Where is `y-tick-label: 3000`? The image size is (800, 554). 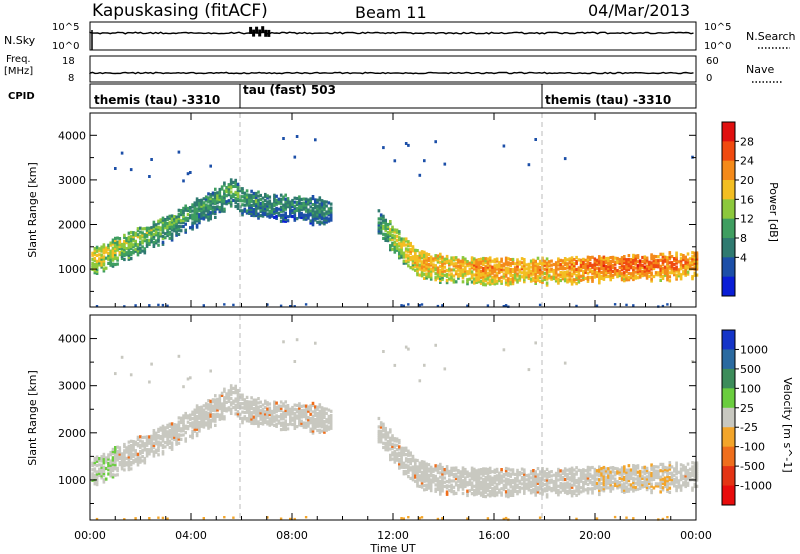
y-tick-label: 3000 is located at coordinates (72, 180).